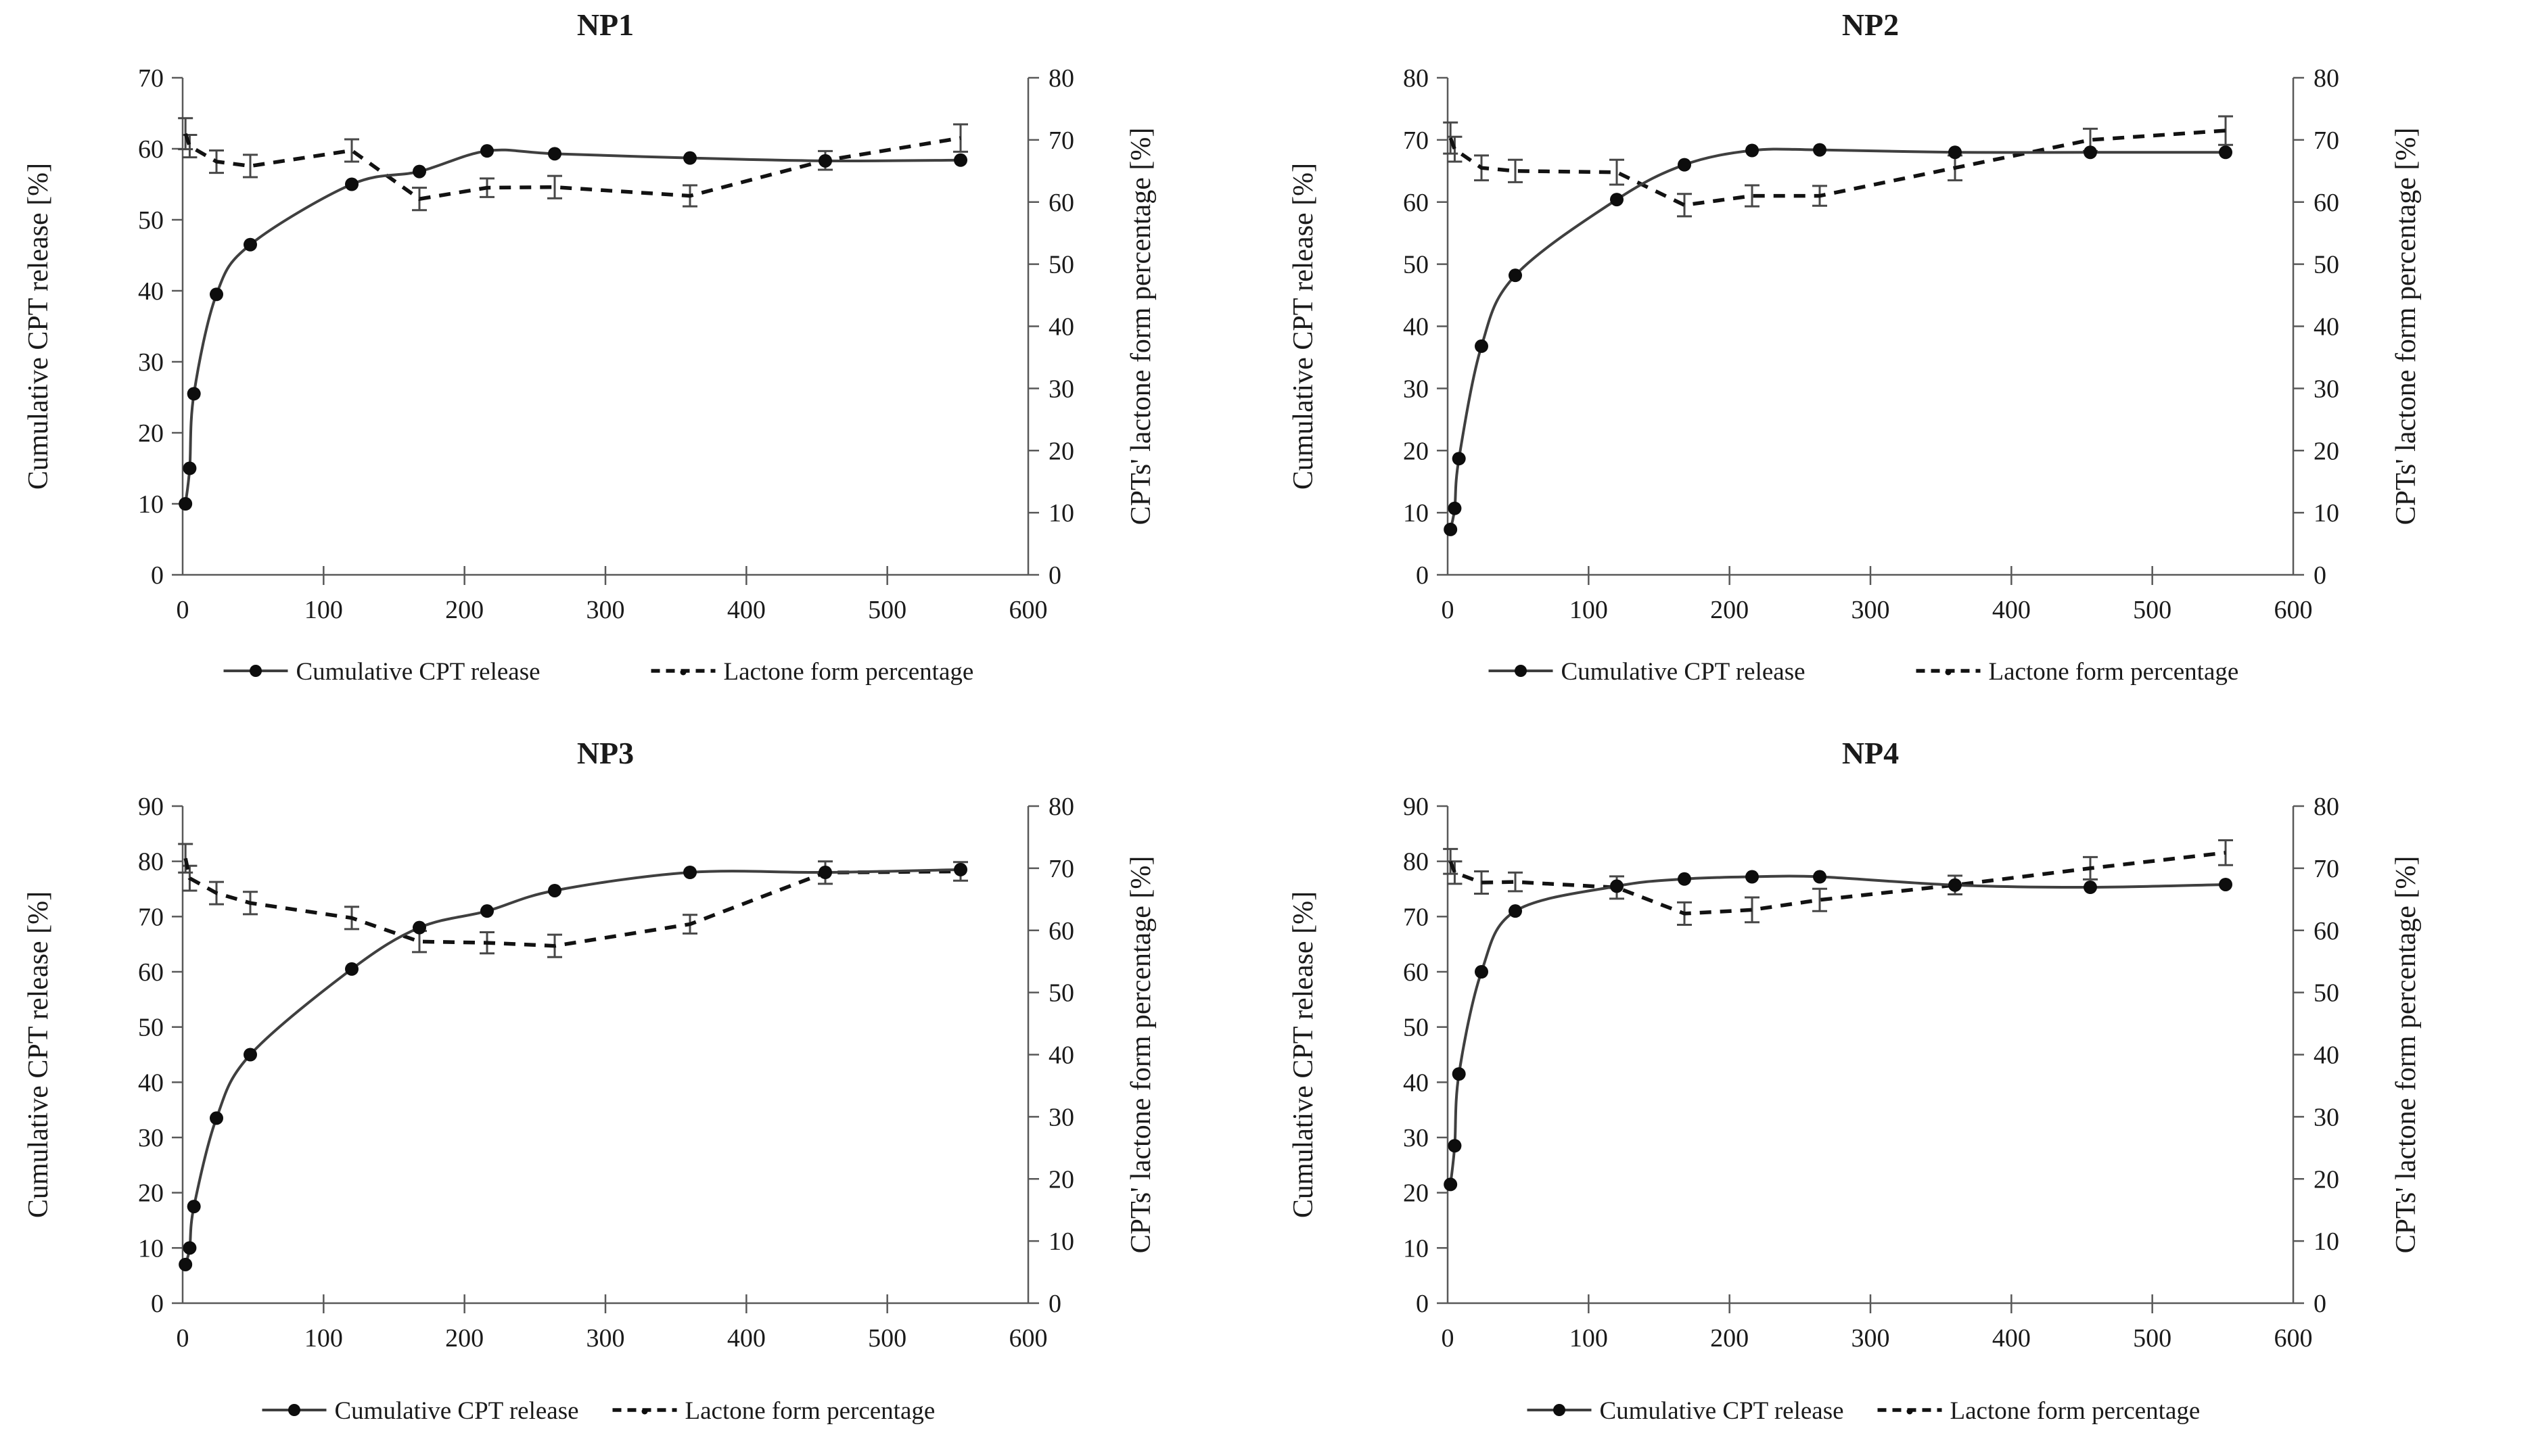 The image size is (2530, 1456). What do you see at coordinates (1870, 25) in the screenshot?
I see `svg-text: NP2` at bounding box center [1870, 25].